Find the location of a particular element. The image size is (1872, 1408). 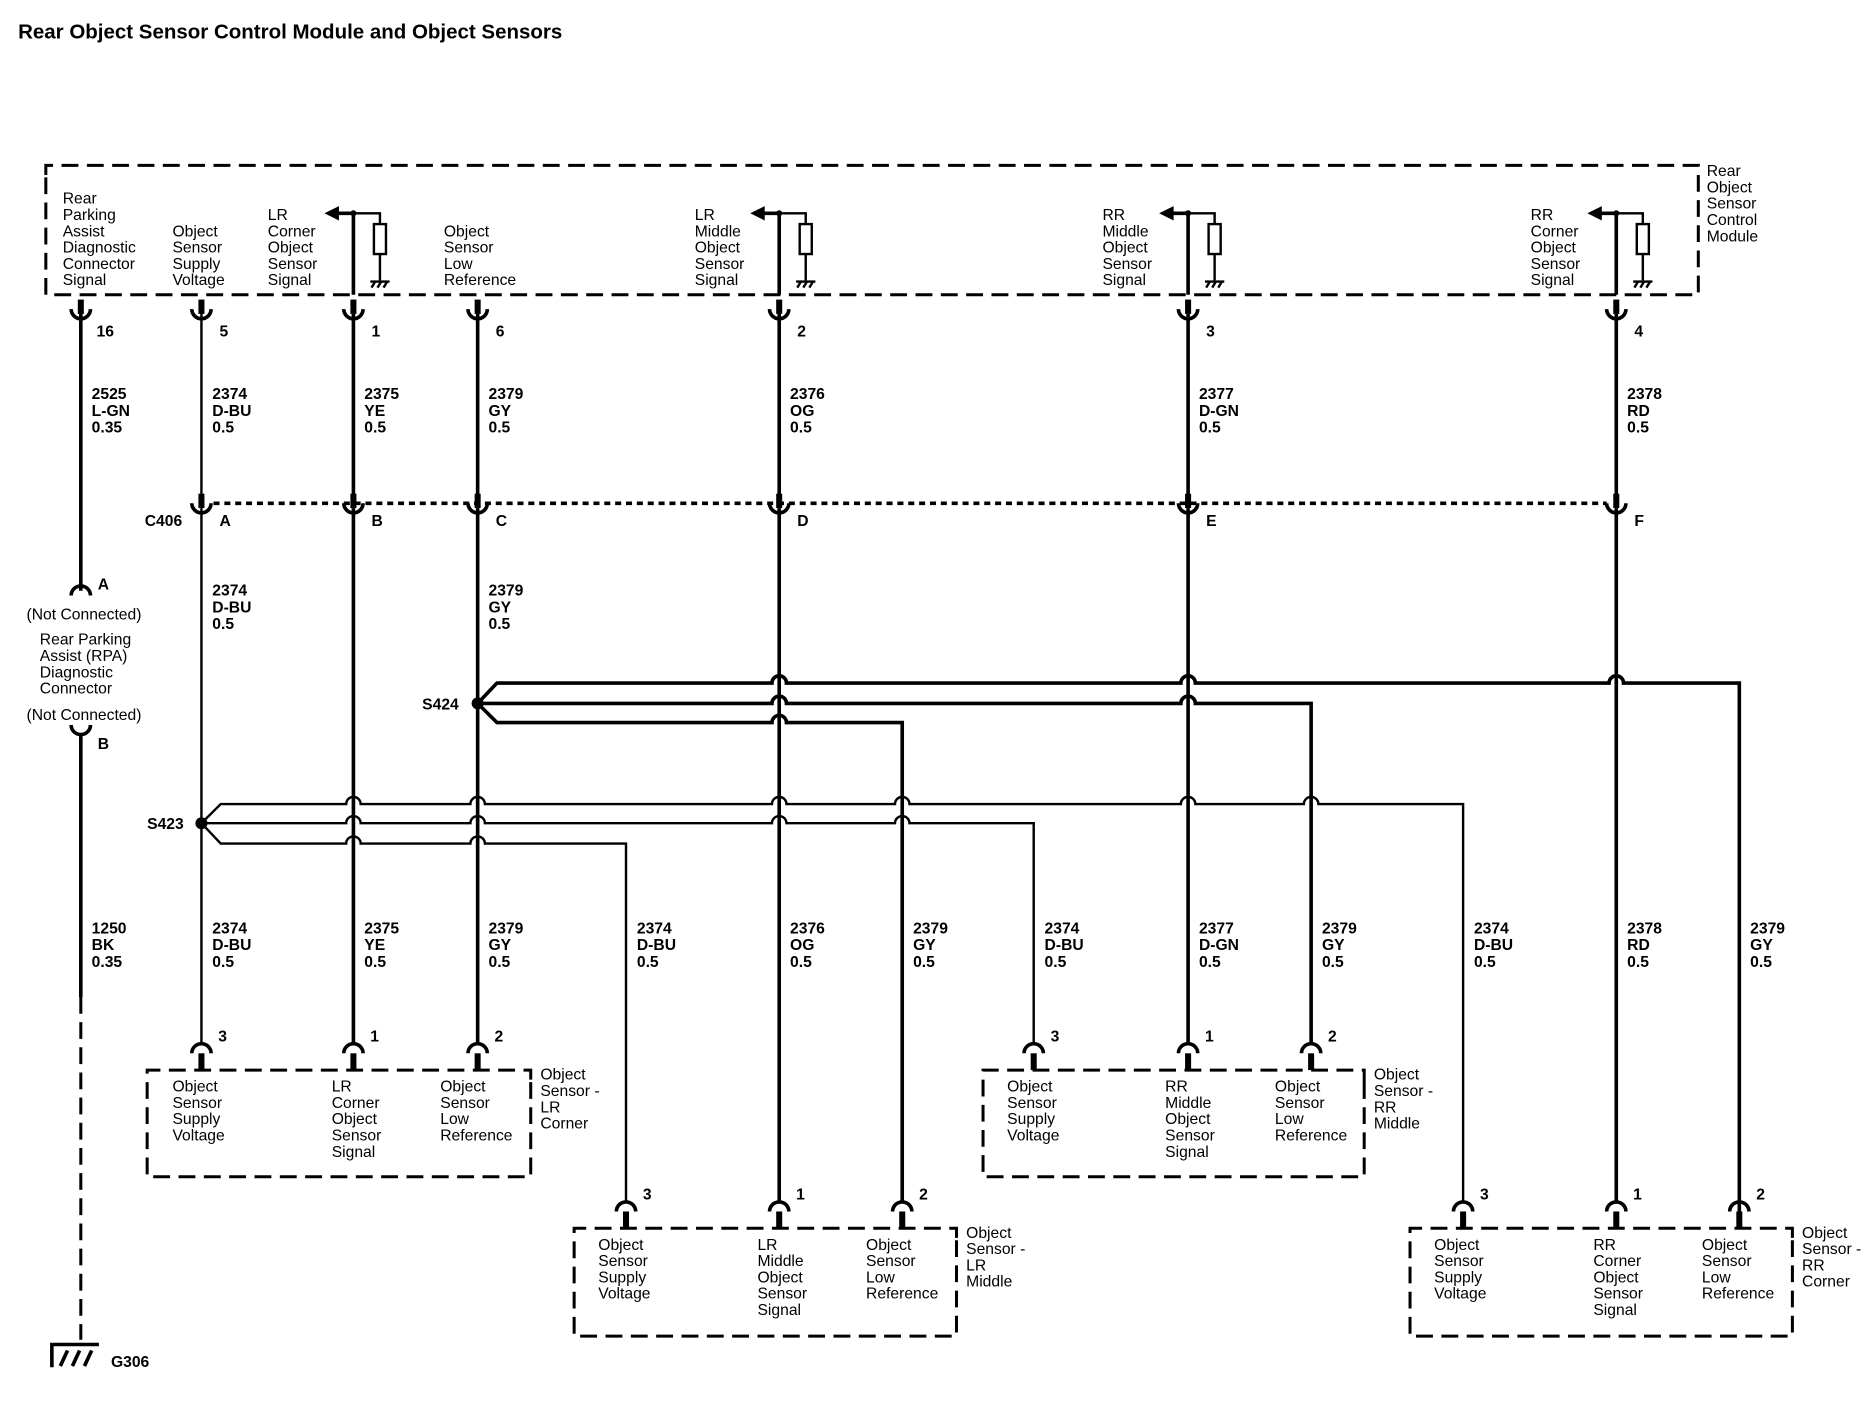

ground-wire-label-size: 0.35 is located at coordinates (107, 962).